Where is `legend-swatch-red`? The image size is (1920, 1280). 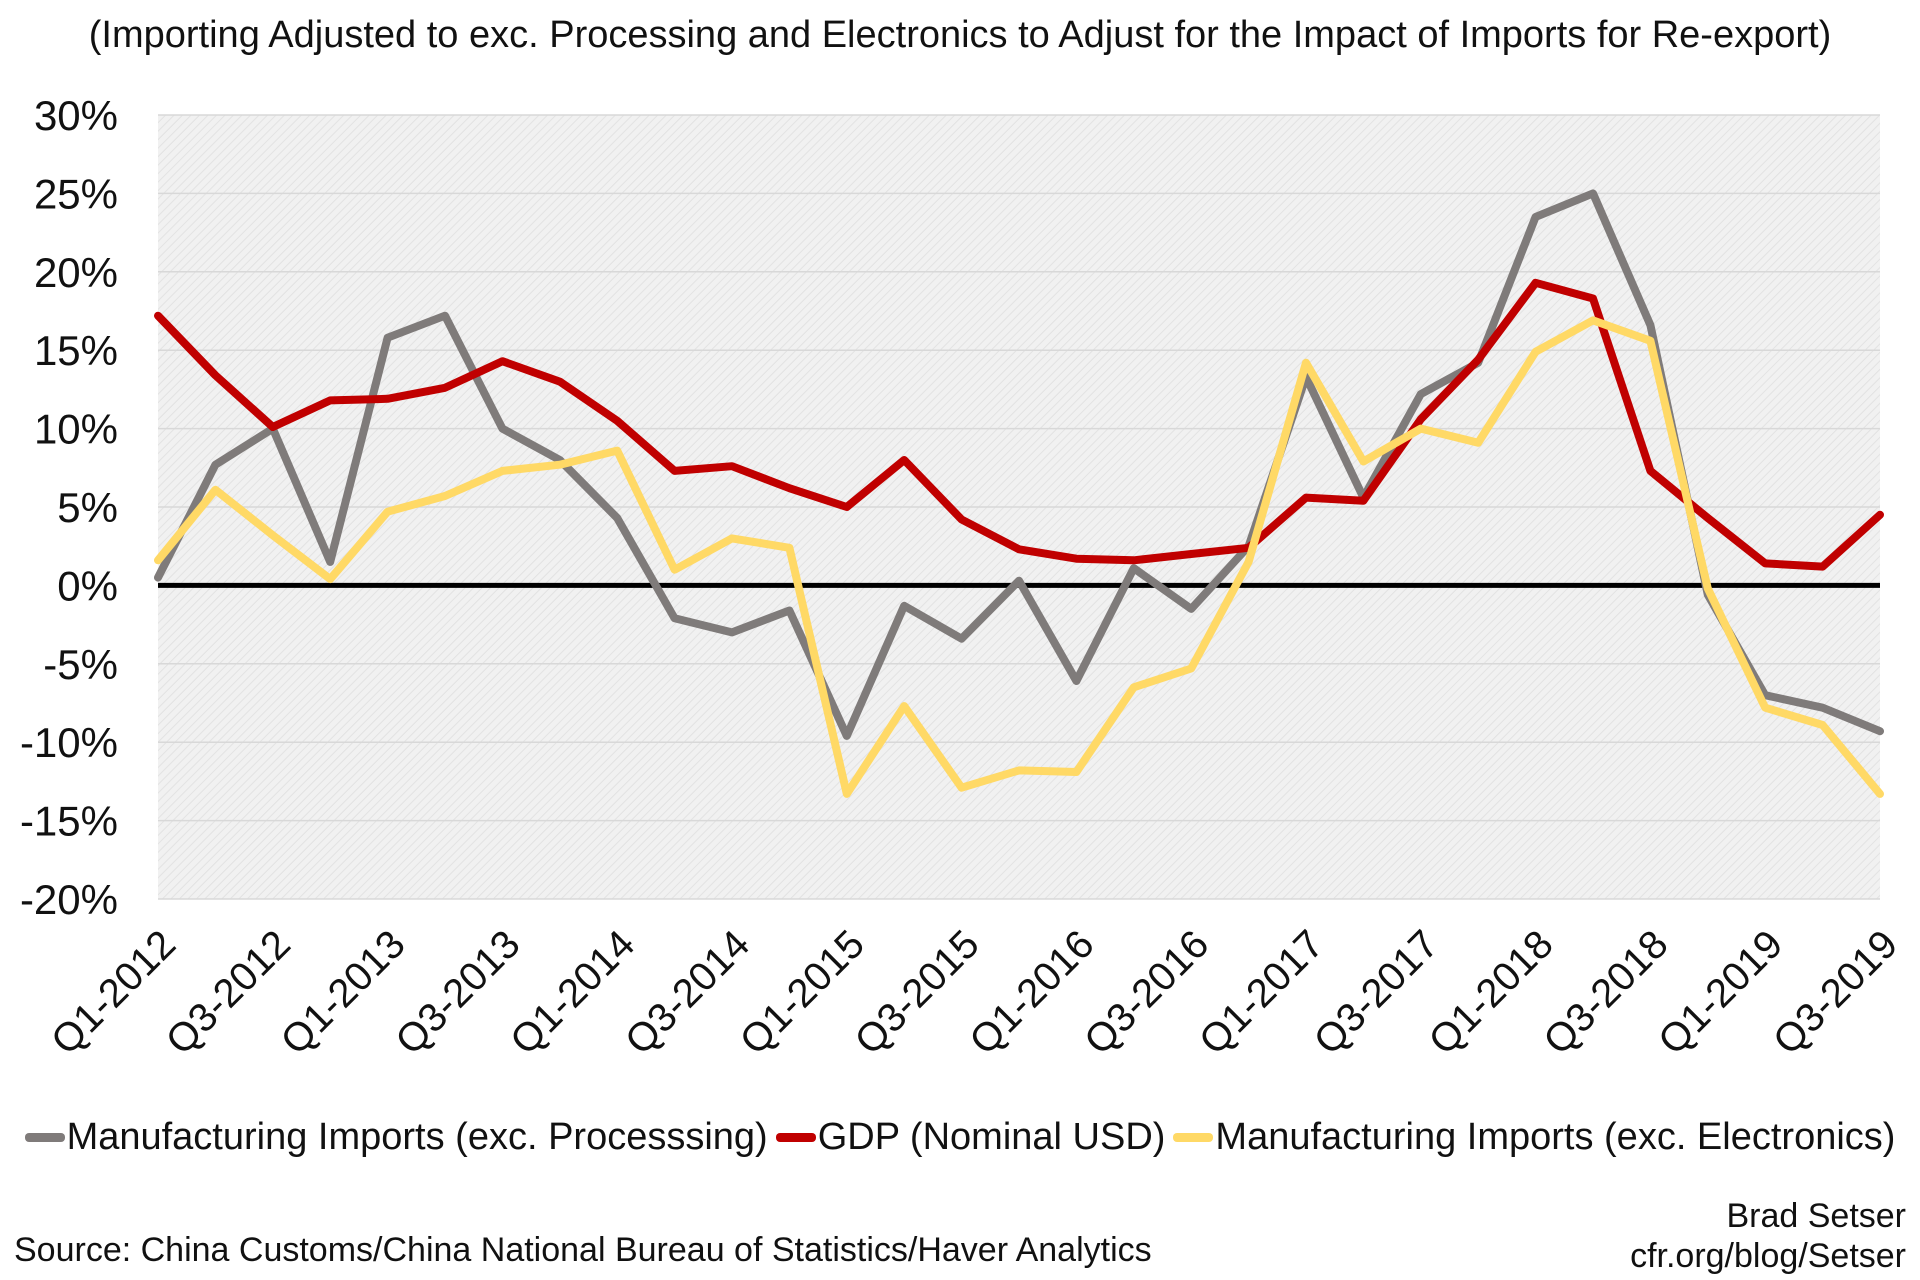
legend-swatch-red is located at coordinates (795, 1137).